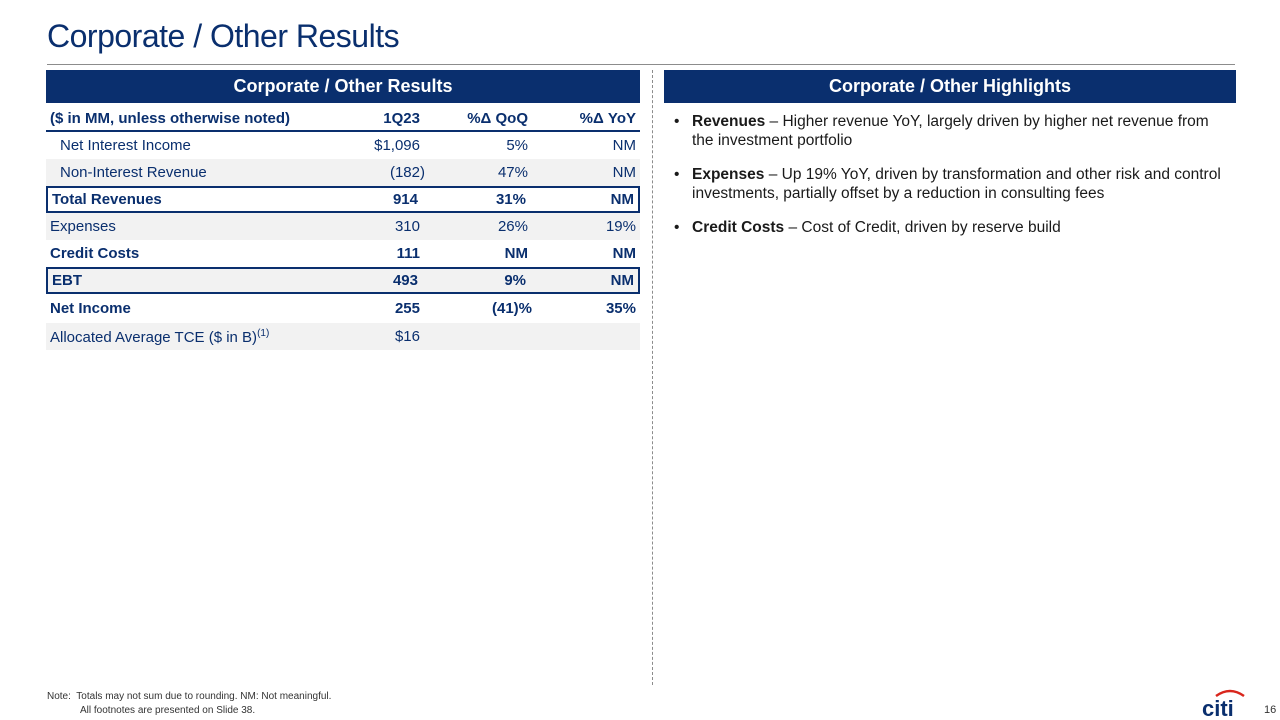 The image size is (1280, 720). I want to click on table-row: Net Interest Income $1,096 5% NM, so click(343, 145).